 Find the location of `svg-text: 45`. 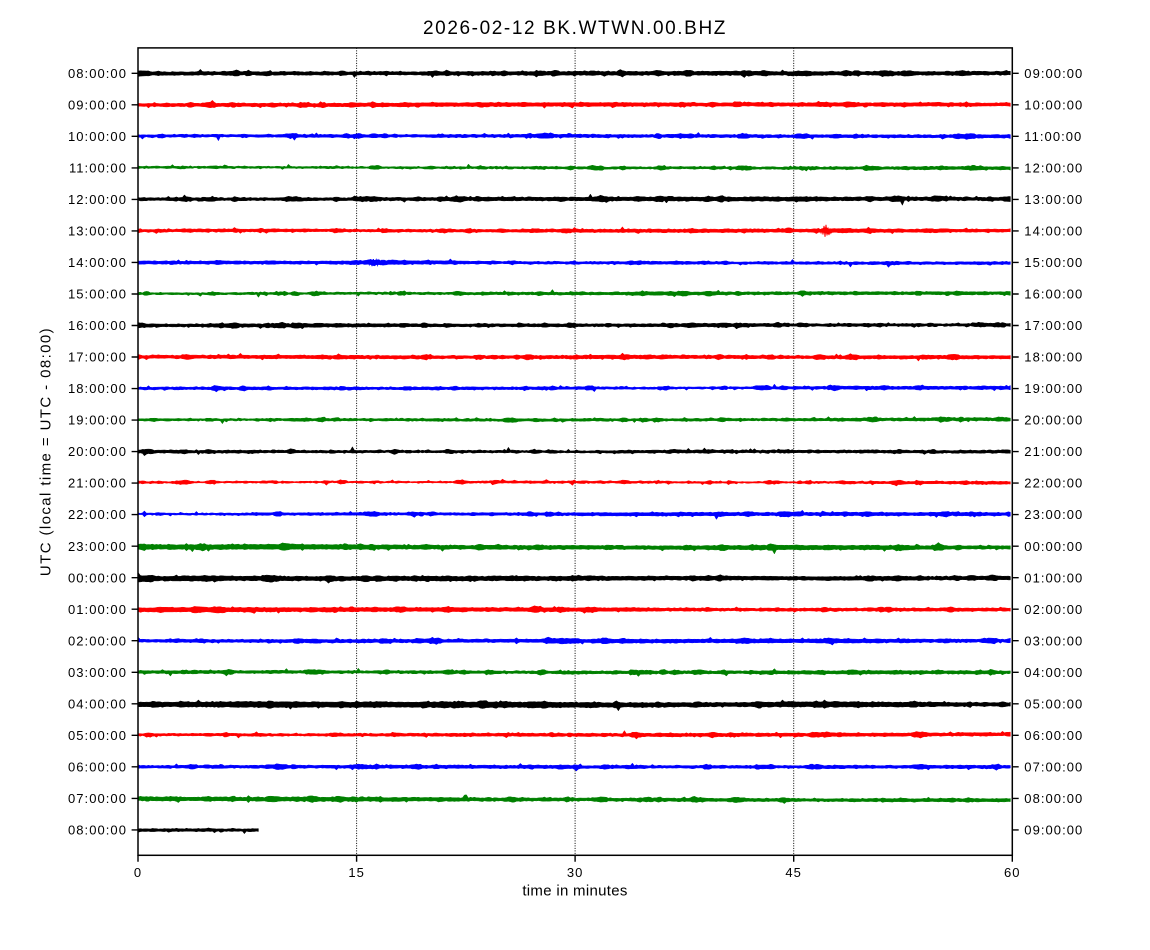

svg-text: 45 is located at coordinates (793, 872).